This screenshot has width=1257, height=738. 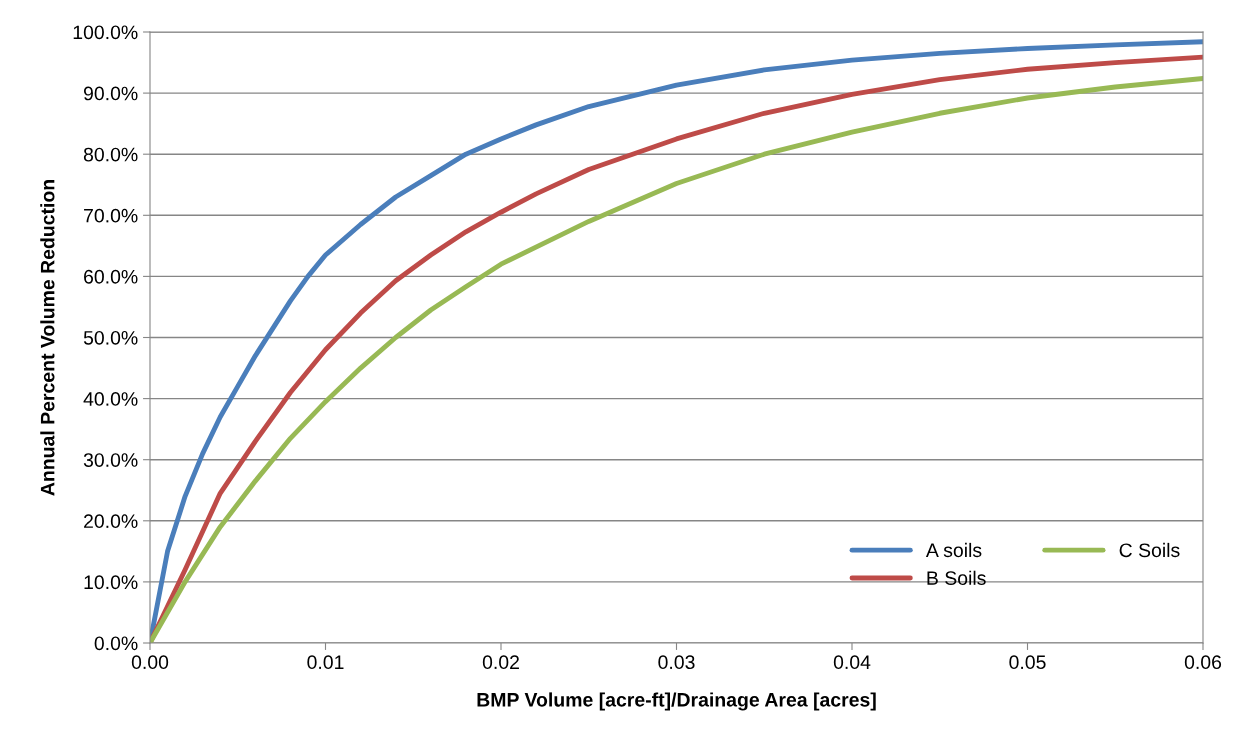 What do you see at coordinates (110, 337) in the screenshot?
I see `y-tick-label: 50.0%` at bounding box center [110, 337].